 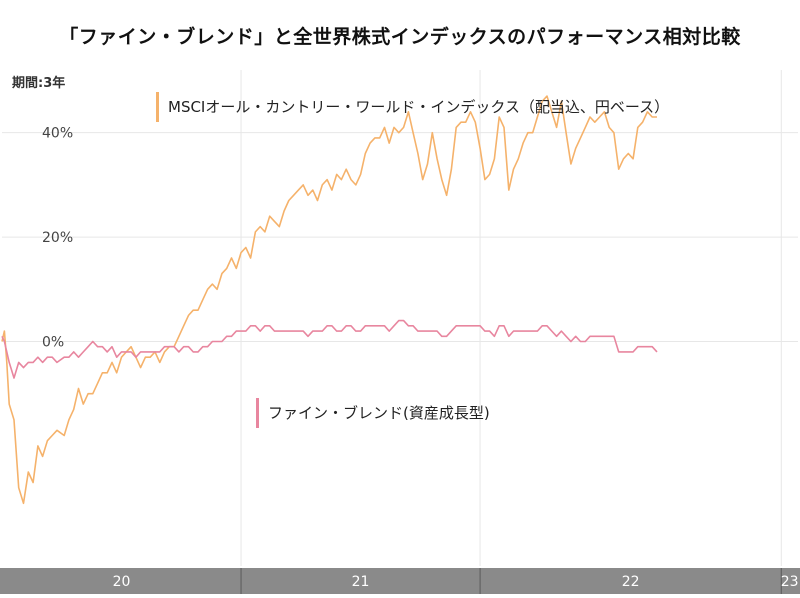 What do you see at coordinates (361, 582) in the screenshot?
I see `x-tick-label: 21` at bounding box center [361, 582].